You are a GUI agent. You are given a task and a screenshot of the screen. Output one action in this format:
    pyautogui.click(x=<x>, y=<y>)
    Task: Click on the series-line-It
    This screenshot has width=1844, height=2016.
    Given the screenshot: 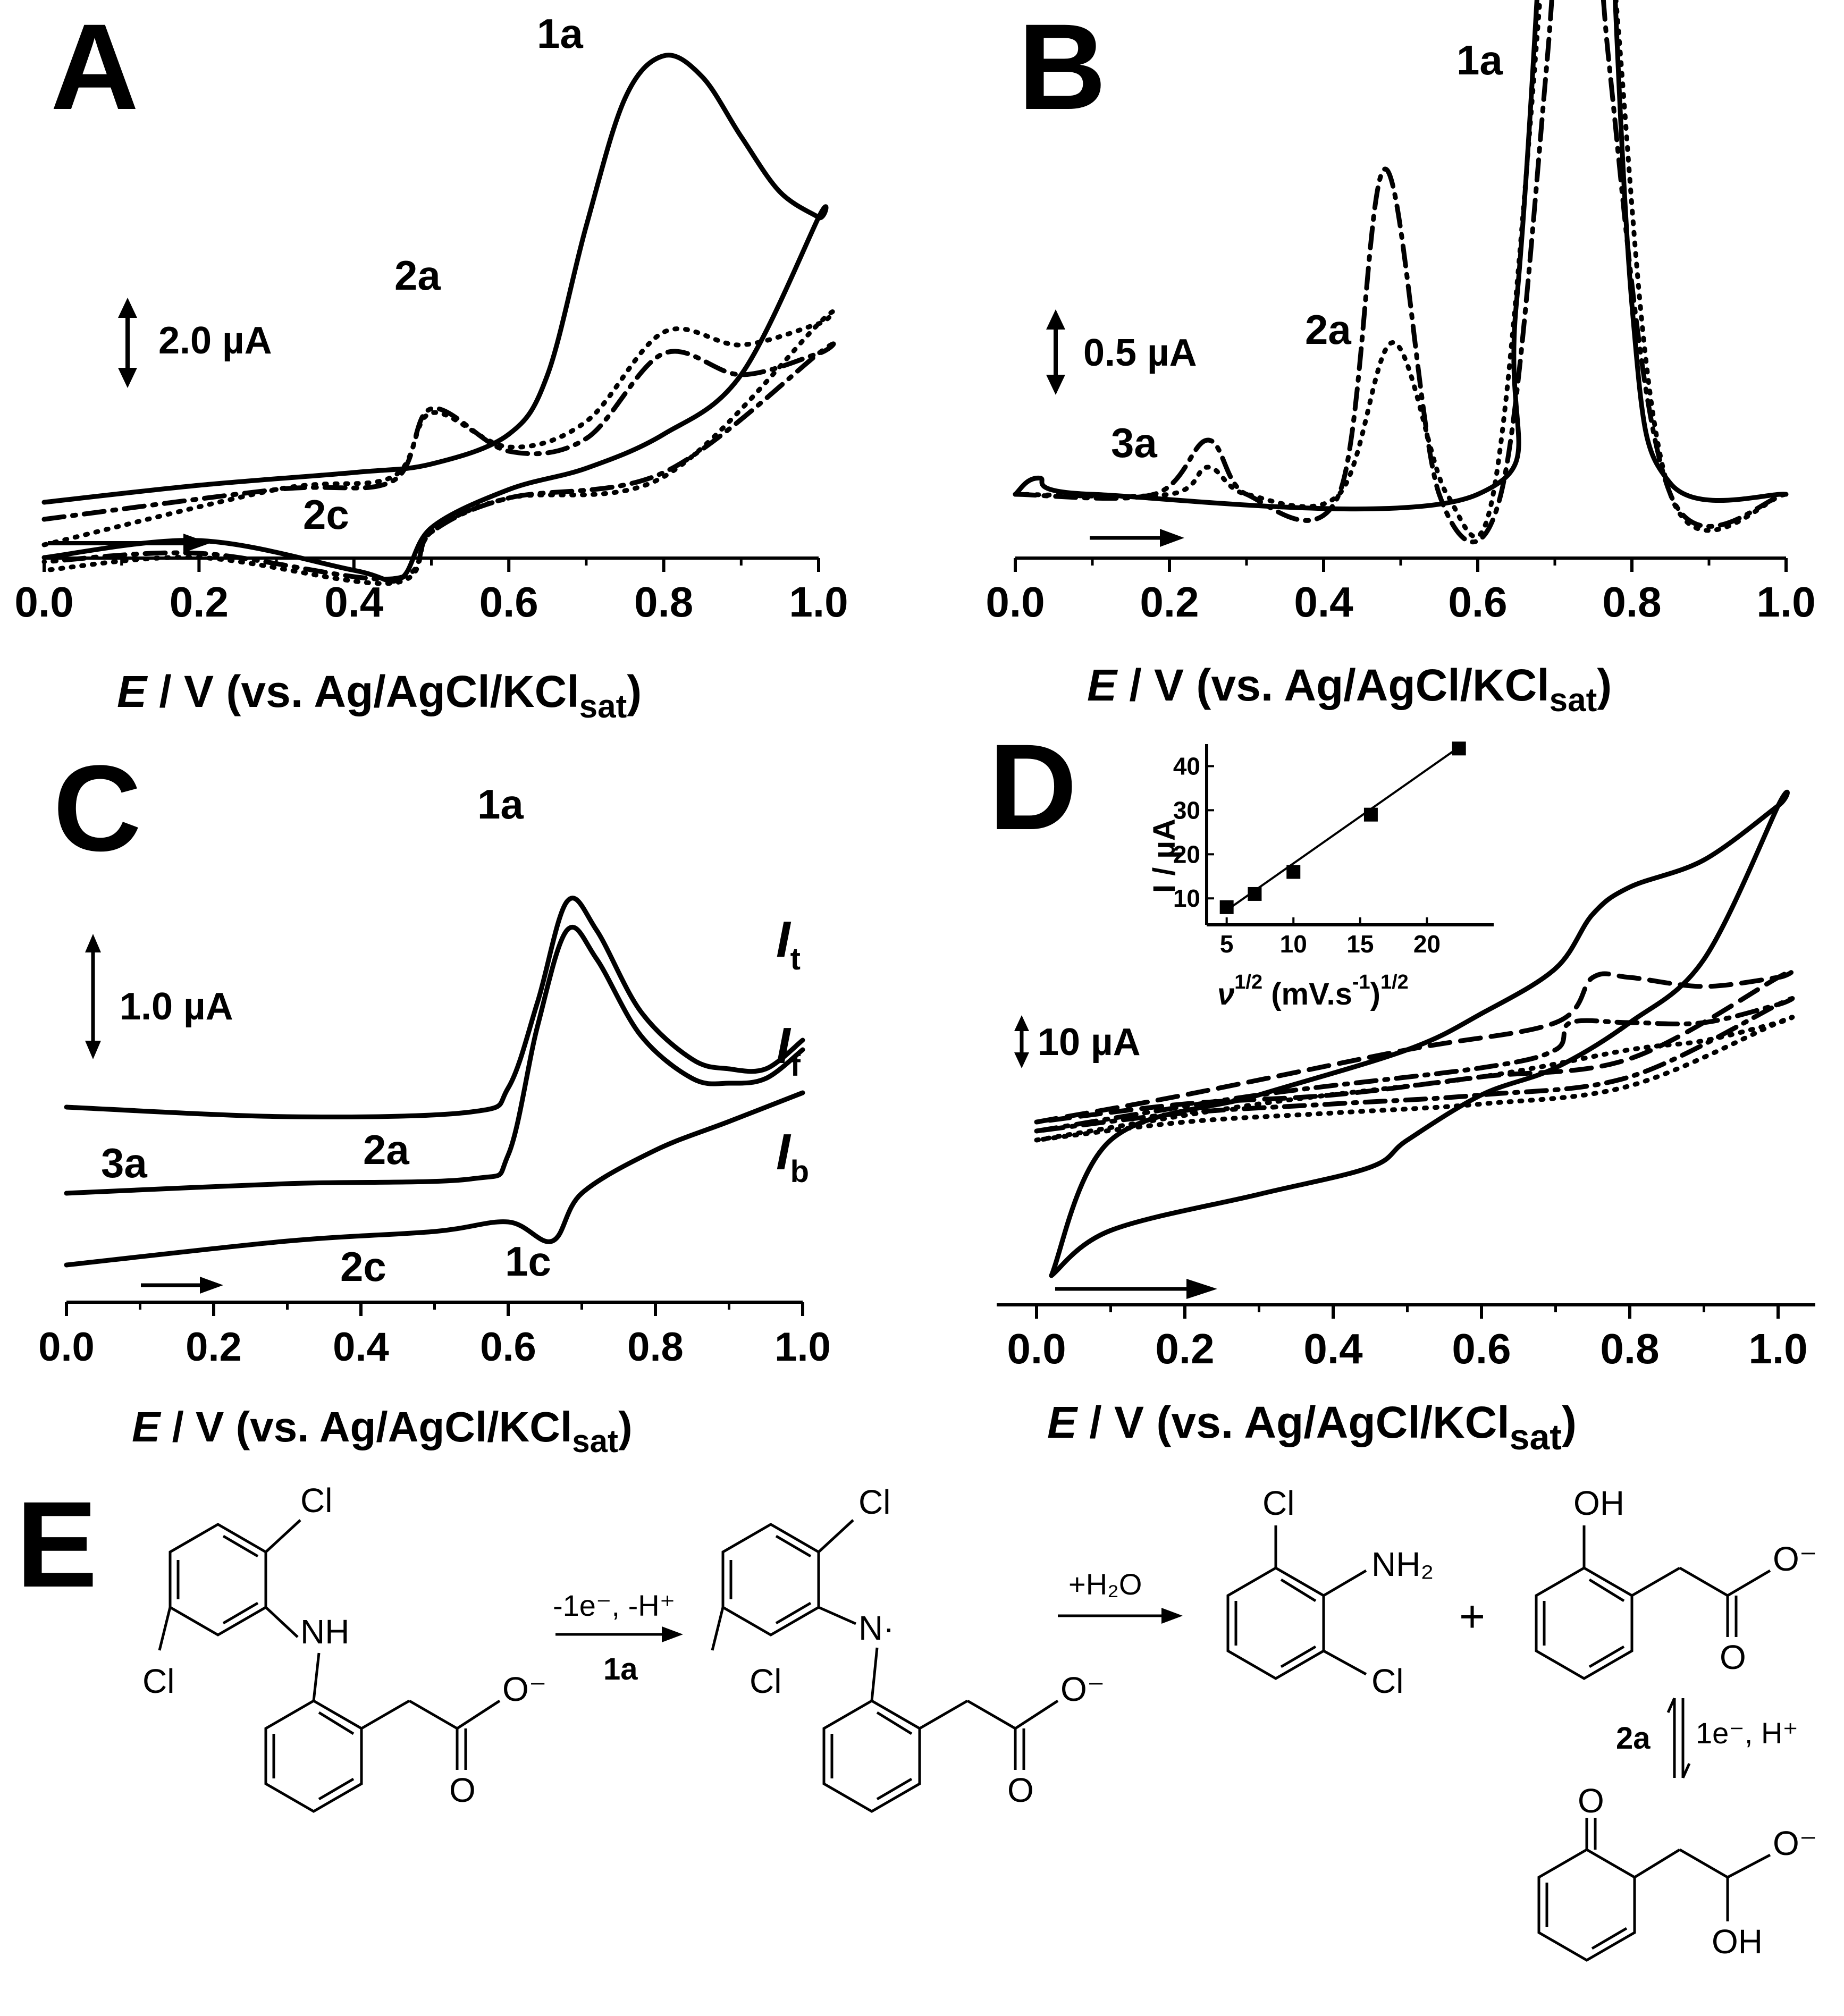 What is the action you would take?
    pyautogui.click(x=434, y=1008)
    